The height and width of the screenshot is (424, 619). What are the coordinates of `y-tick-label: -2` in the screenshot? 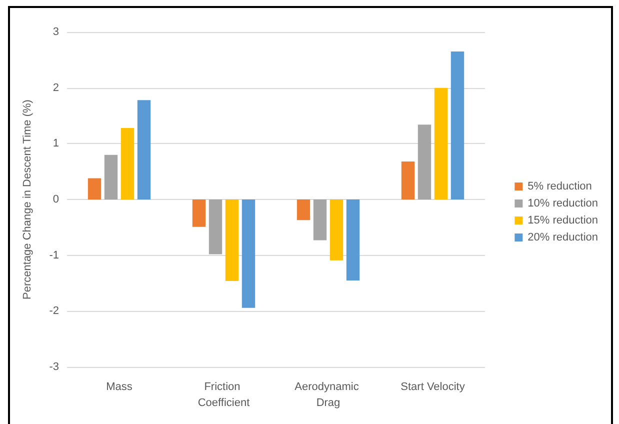 It's located at (54, 311).